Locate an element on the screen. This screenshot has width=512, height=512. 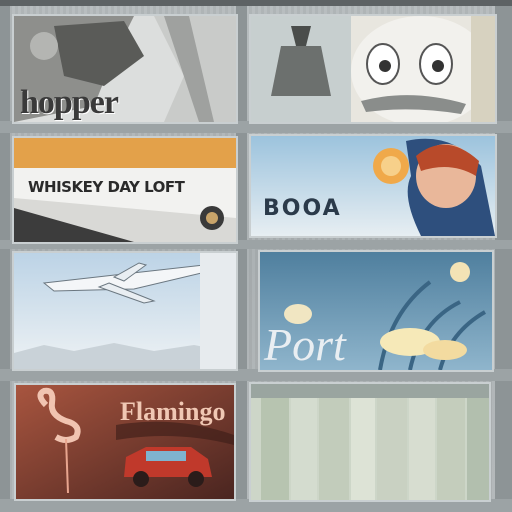
poster-flamingo-art is located at coordinates (125, 442).